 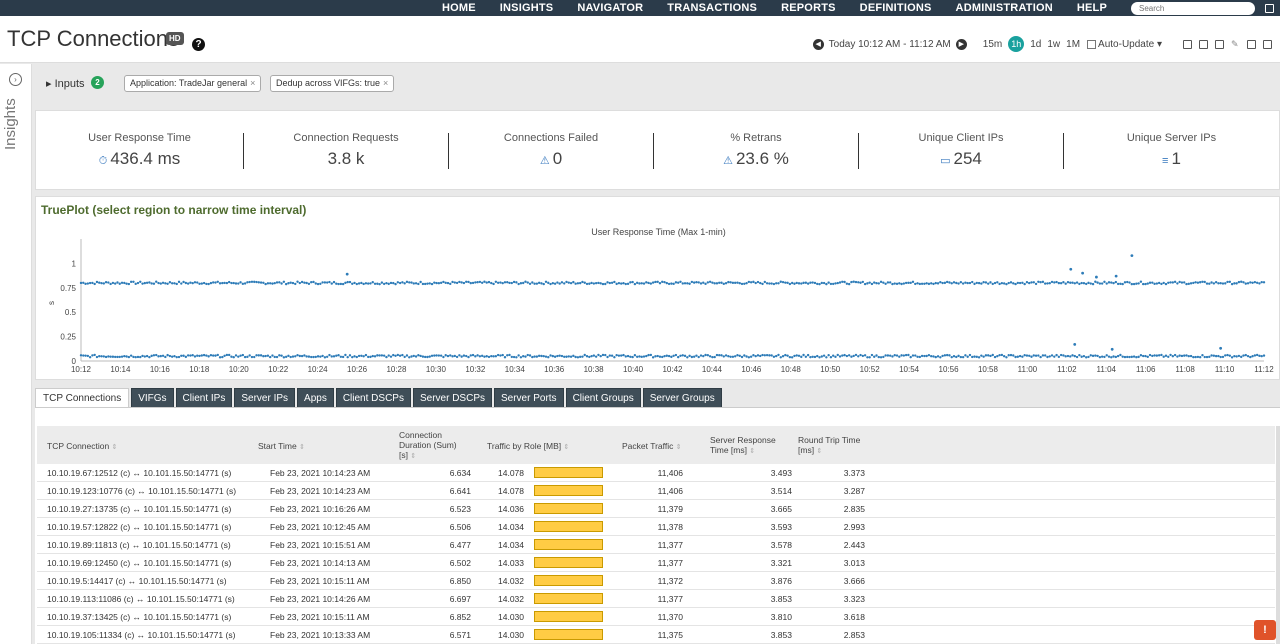 What do you see at coordinates (1004, 8) in the screenshot?
I see `nav-administration: ADMINISTRATION` at bounding box center [1004, 8].